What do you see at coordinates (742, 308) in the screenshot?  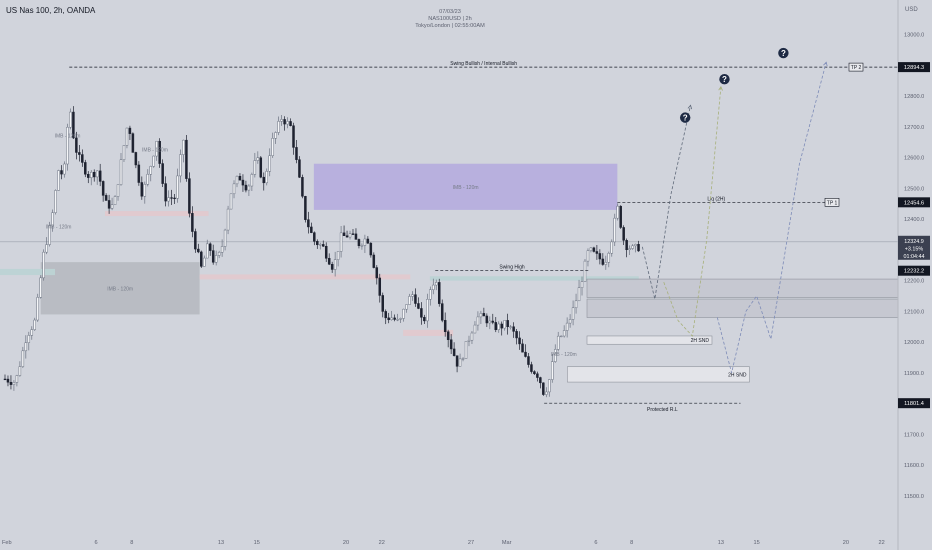 I see `zone-grid-band` at bounding box center [742, 308].